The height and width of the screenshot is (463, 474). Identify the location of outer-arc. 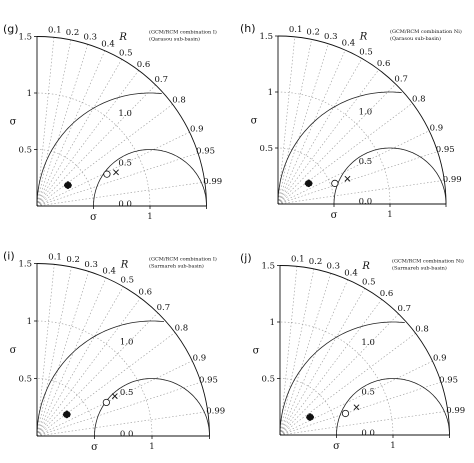
(121, 121).